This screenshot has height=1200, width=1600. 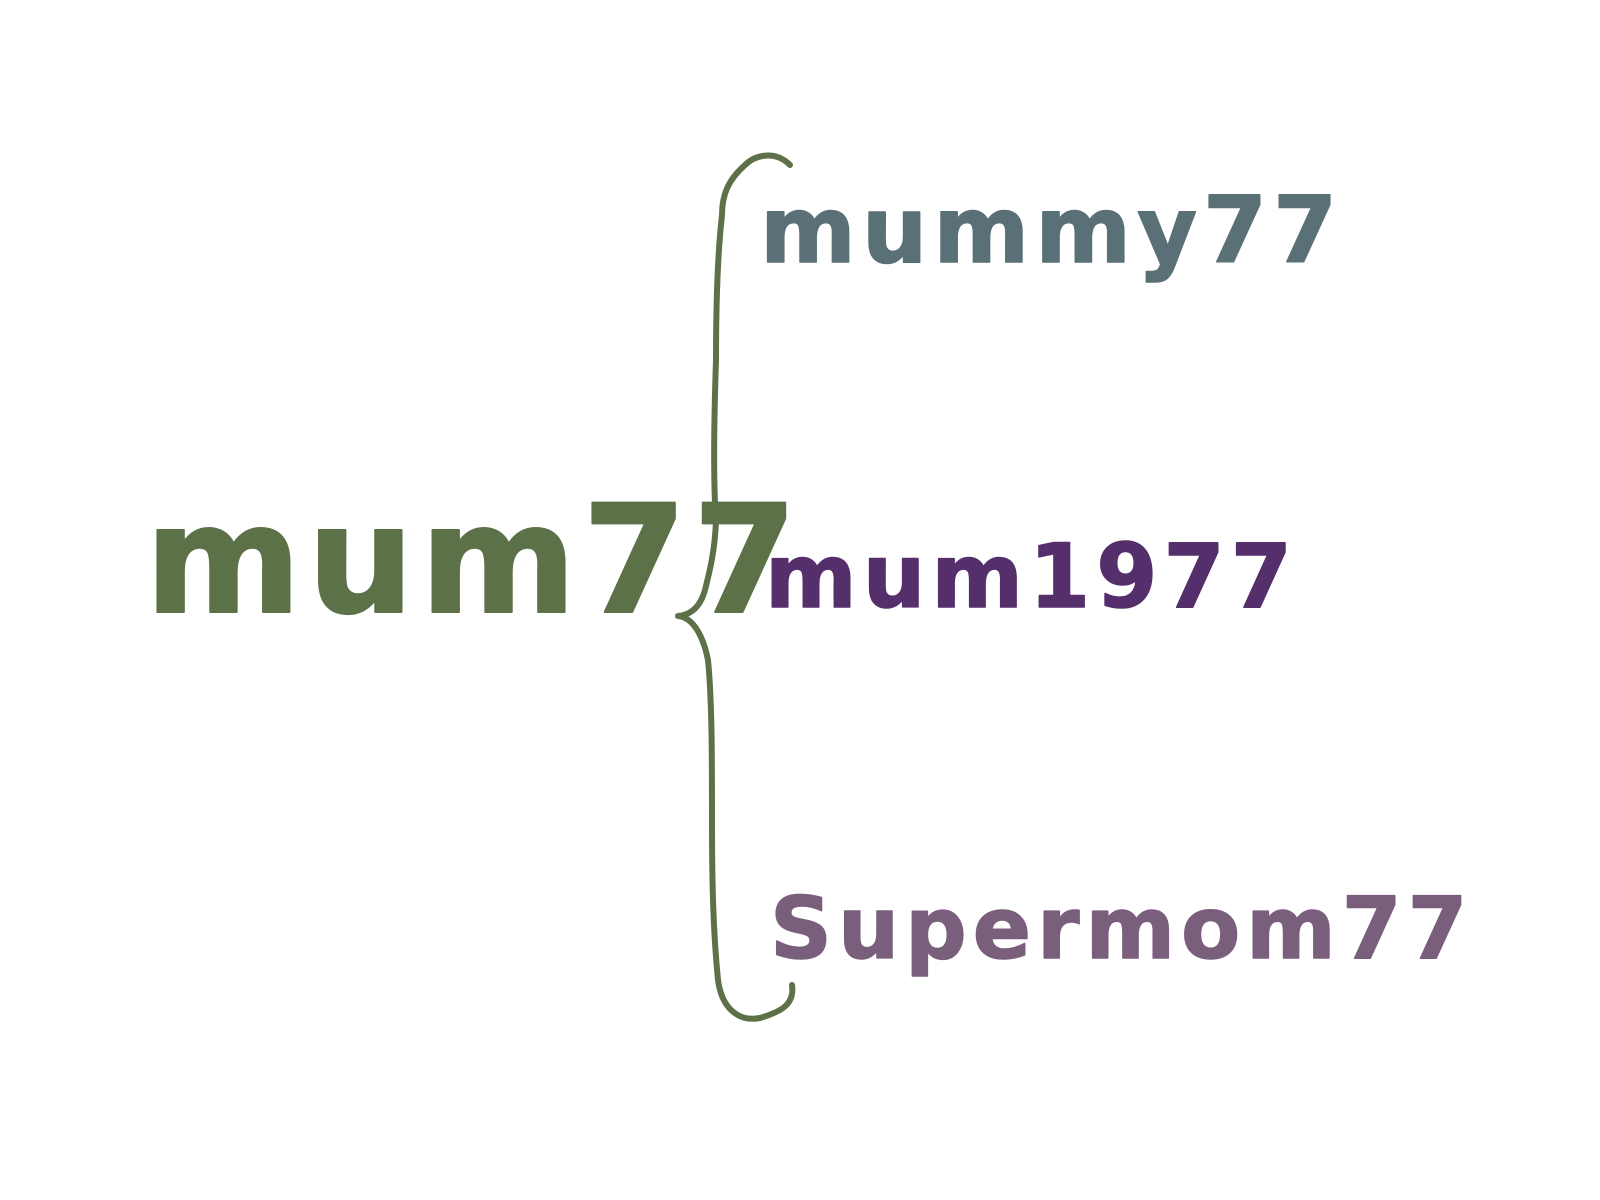 I want to click on curly-brace, so click(x=735, y=587).